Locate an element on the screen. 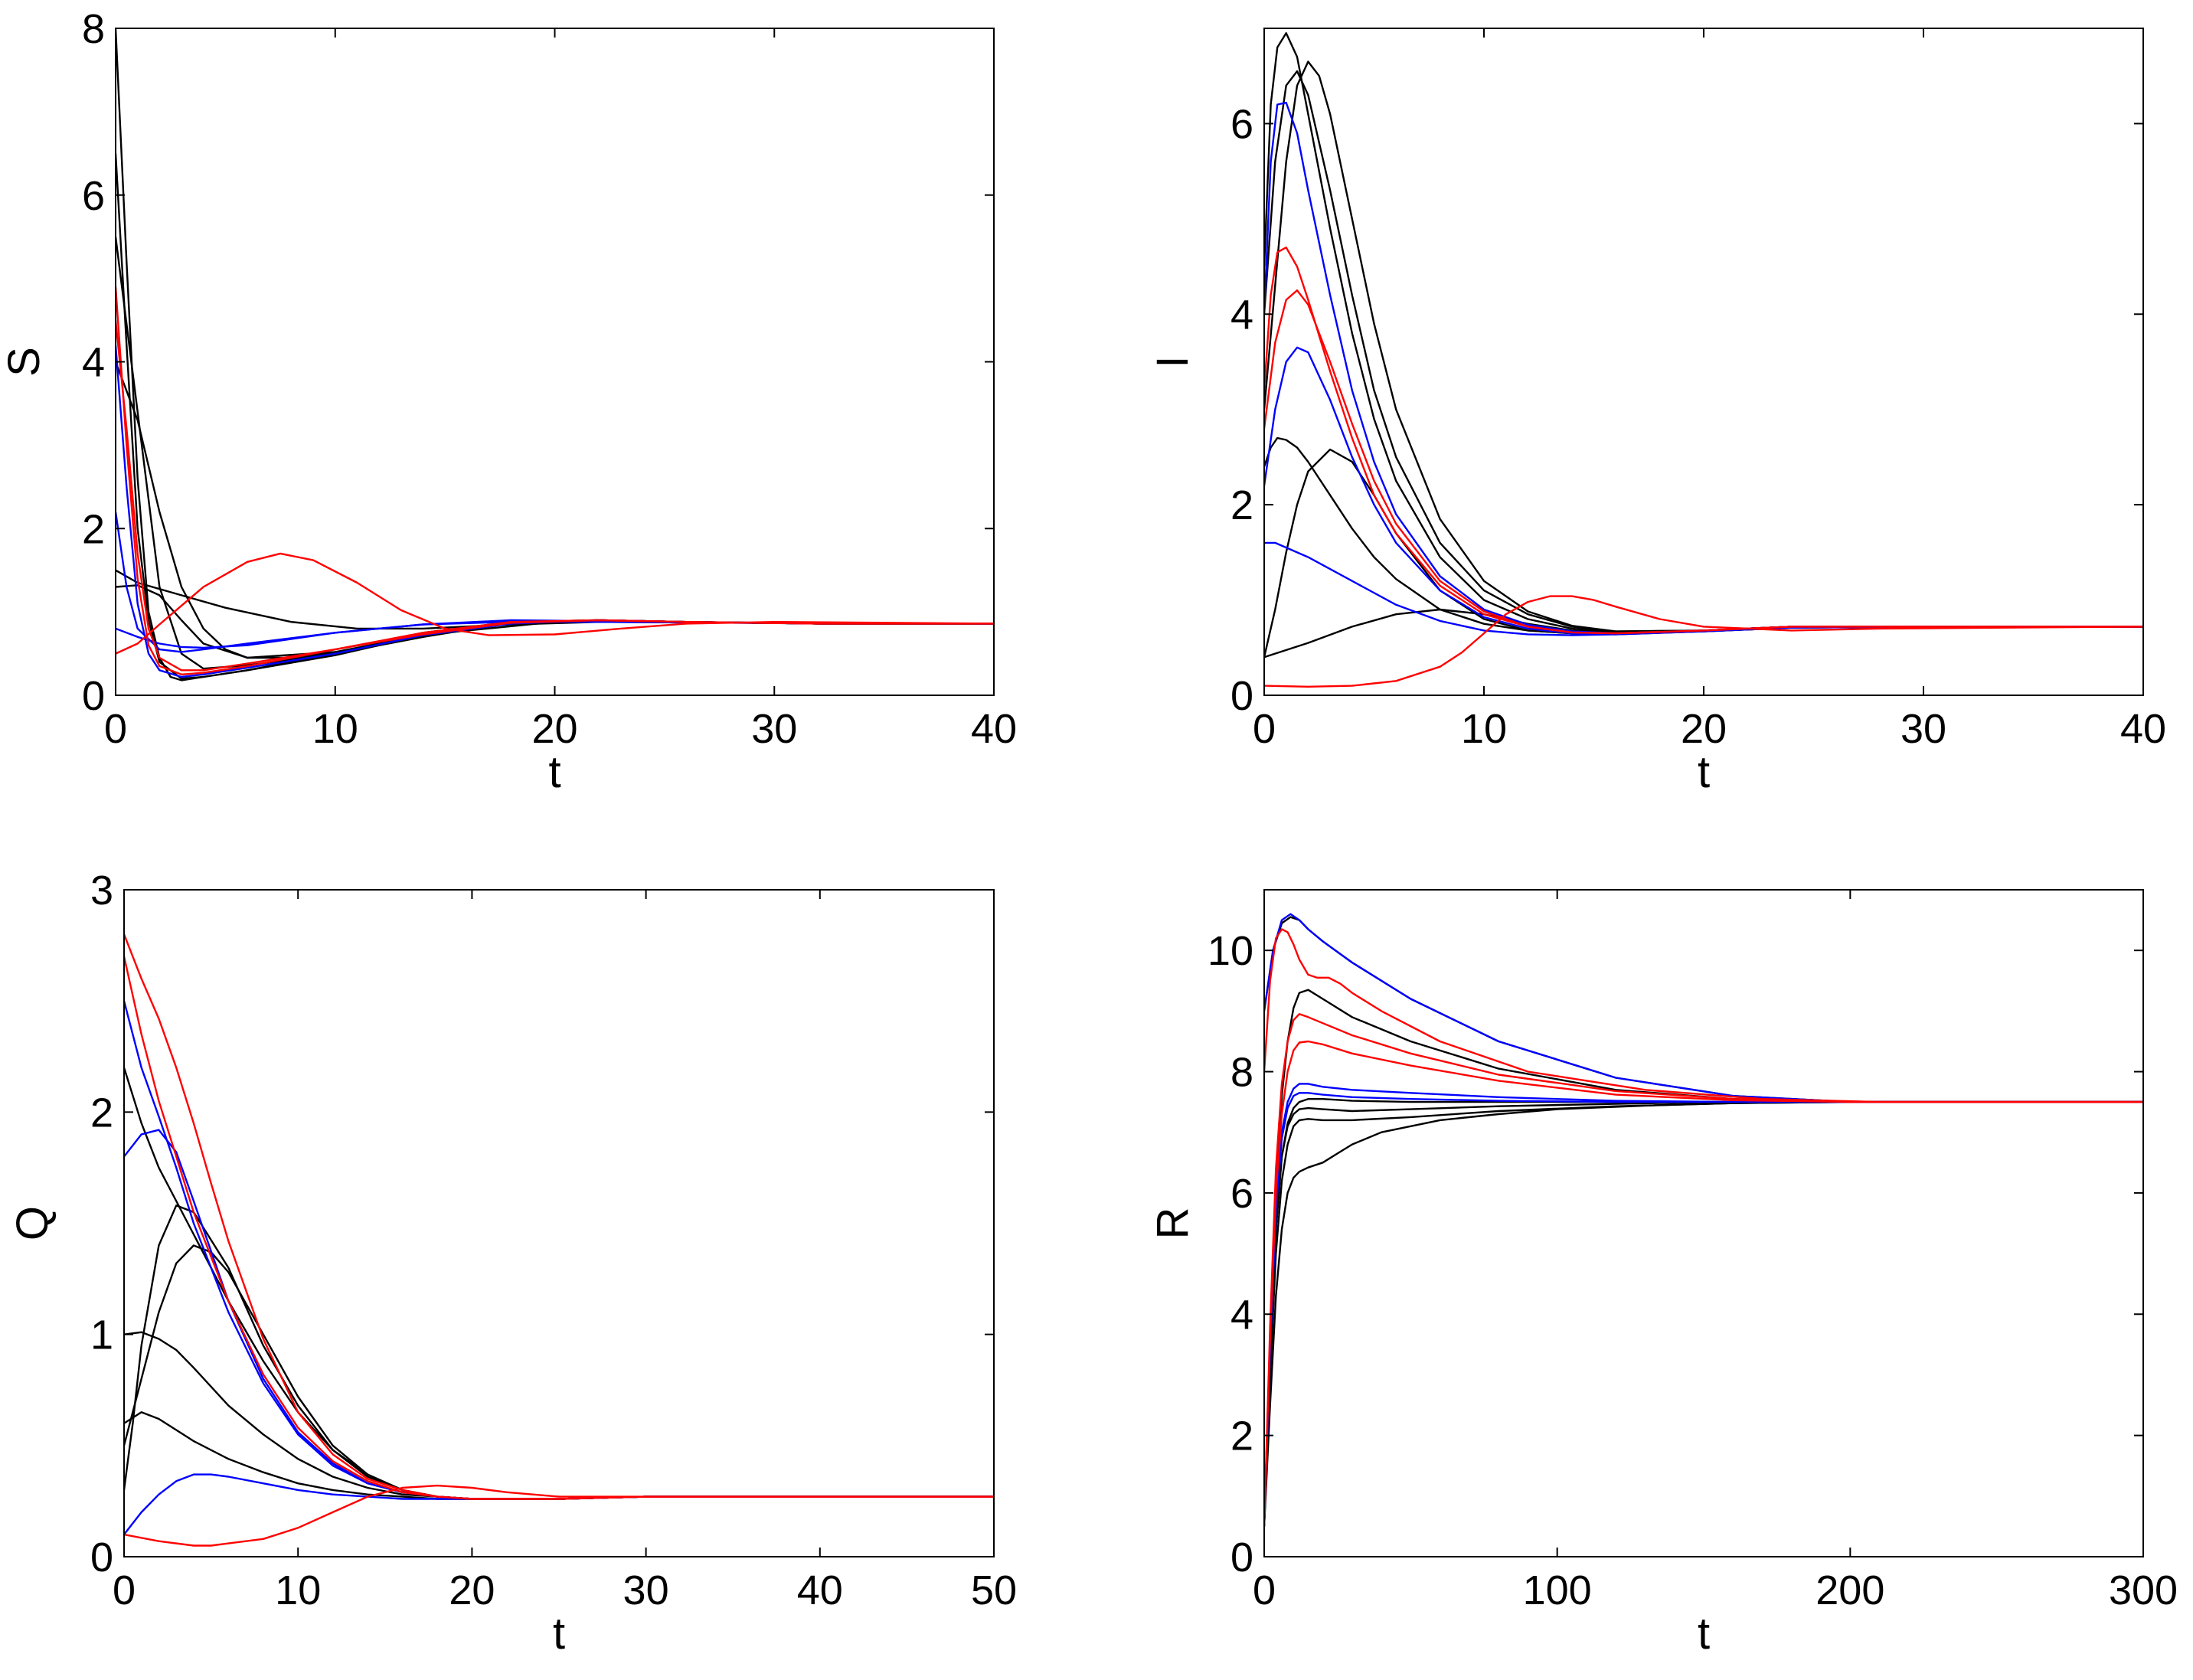 This screenshot has width=2193, height=1680. y-tick-label: 3 is located at coordinates (102, 891).